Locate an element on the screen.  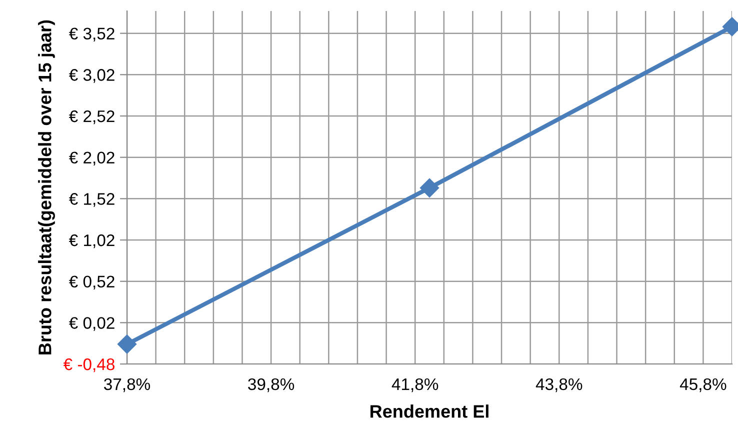
y-tick-label: € 2,52 is located at coordinates (91, 117).